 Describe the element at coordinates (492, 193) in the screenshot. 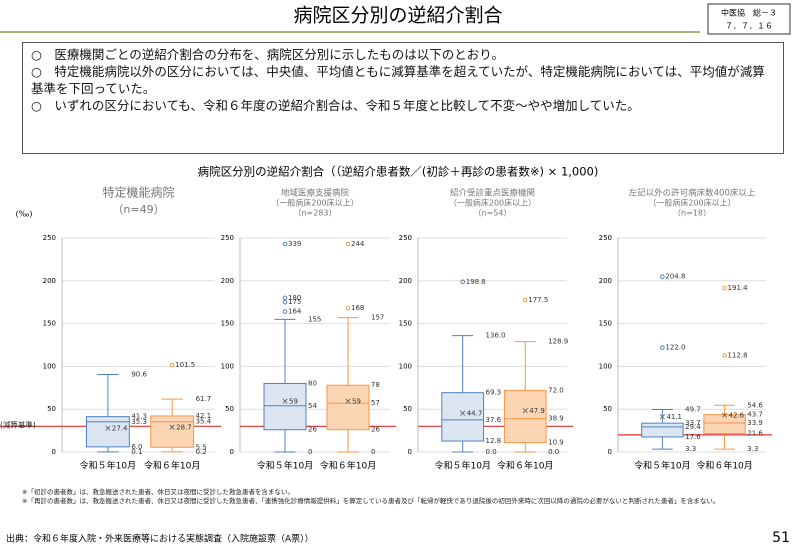

I see `panel-title: 紹介受診重点医療機関` at that location.